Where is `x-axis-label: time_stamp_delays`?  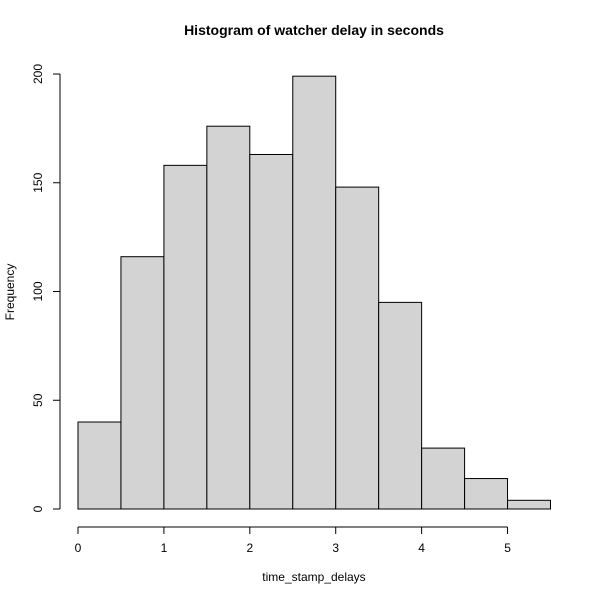 x-axis-label: time_stamp_delays is located at coordinates (313, 577).